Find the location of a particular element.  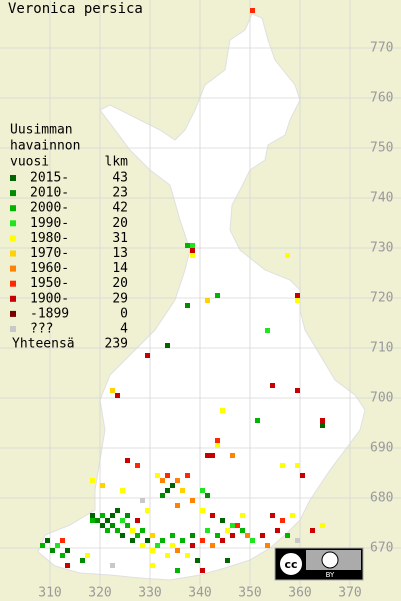

y-tick-label: 760 is located at coordinates (381, 98).